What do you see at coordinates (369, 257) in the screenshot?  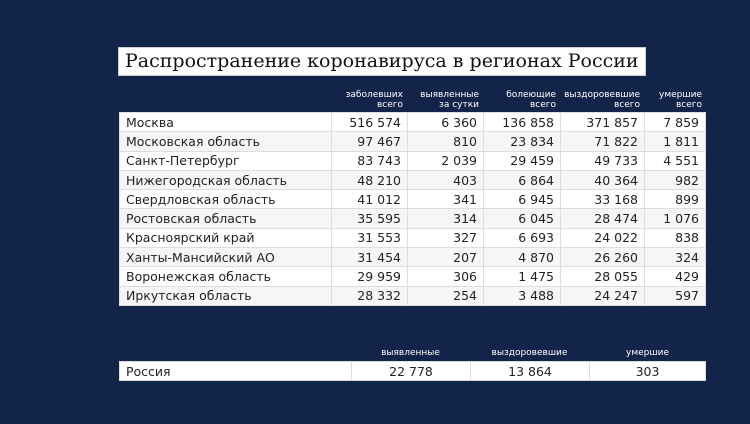 I see `value-cell: 31 454` at bounding box center [369, 257].